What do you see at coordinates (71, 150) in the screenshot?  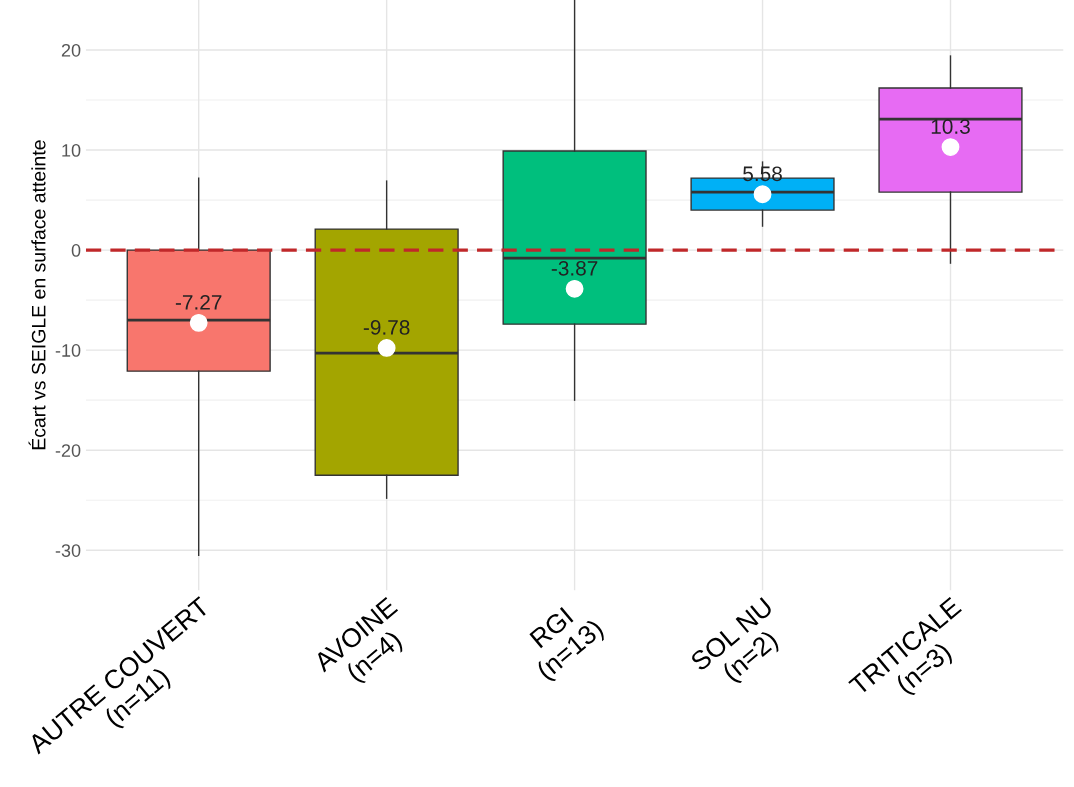 I see `y-tick-label: 10` at bounding box center [71, 150].